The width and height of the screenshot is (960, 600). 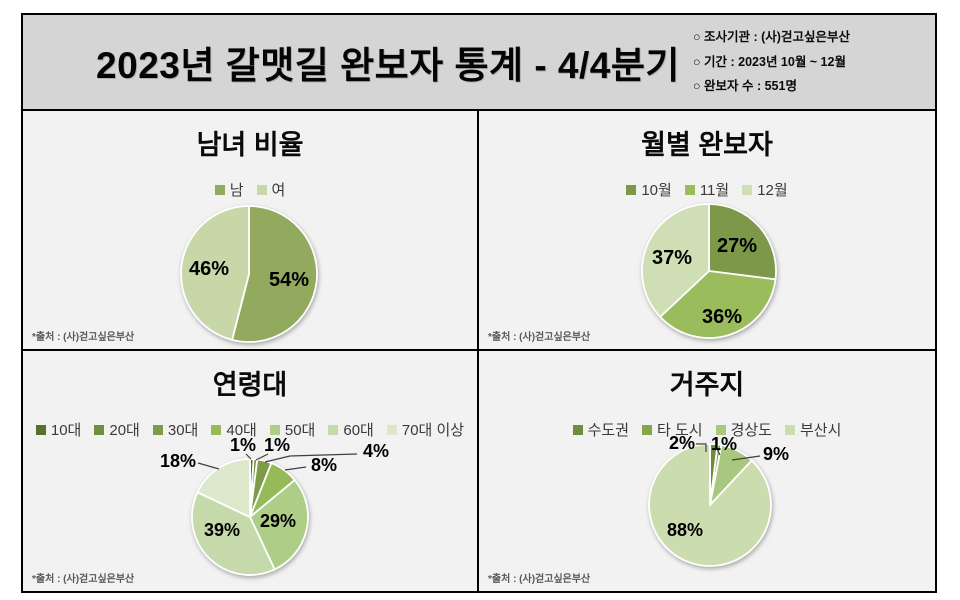 What do you see at coordinates (714, 190) in the screenshot?
I see `legend-label: 11월` at bounding box center [714, 190].